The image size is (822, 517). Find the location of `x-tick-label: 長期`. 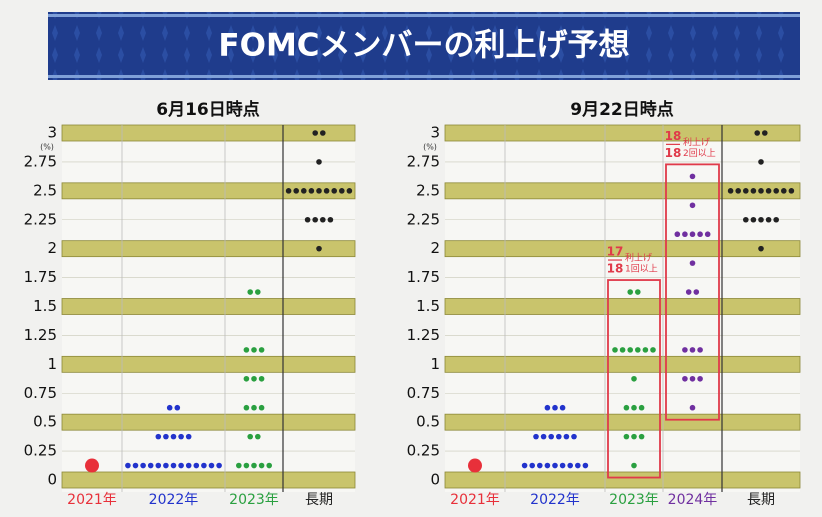

x-tick-label: 長期 is located at coordinates (761, 500).